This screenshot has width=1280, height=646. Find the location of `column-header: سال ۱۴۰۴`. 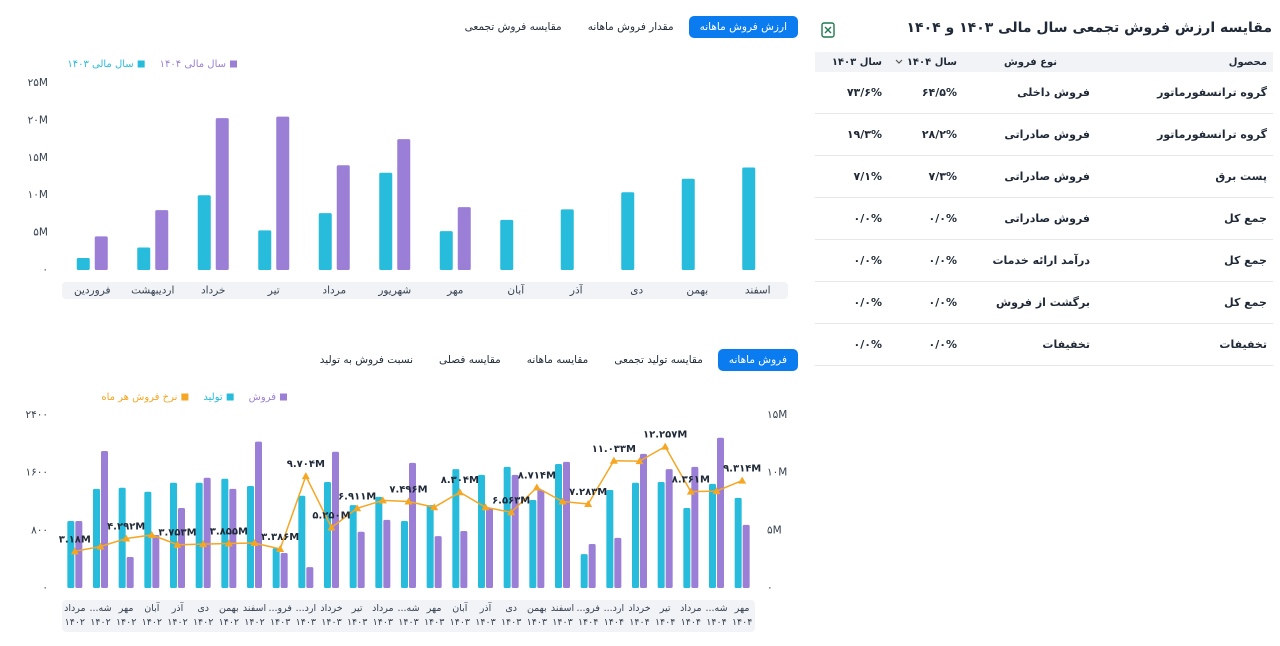

column-header: سال ۱۴۰۴ is located at coordinates (925, 62).